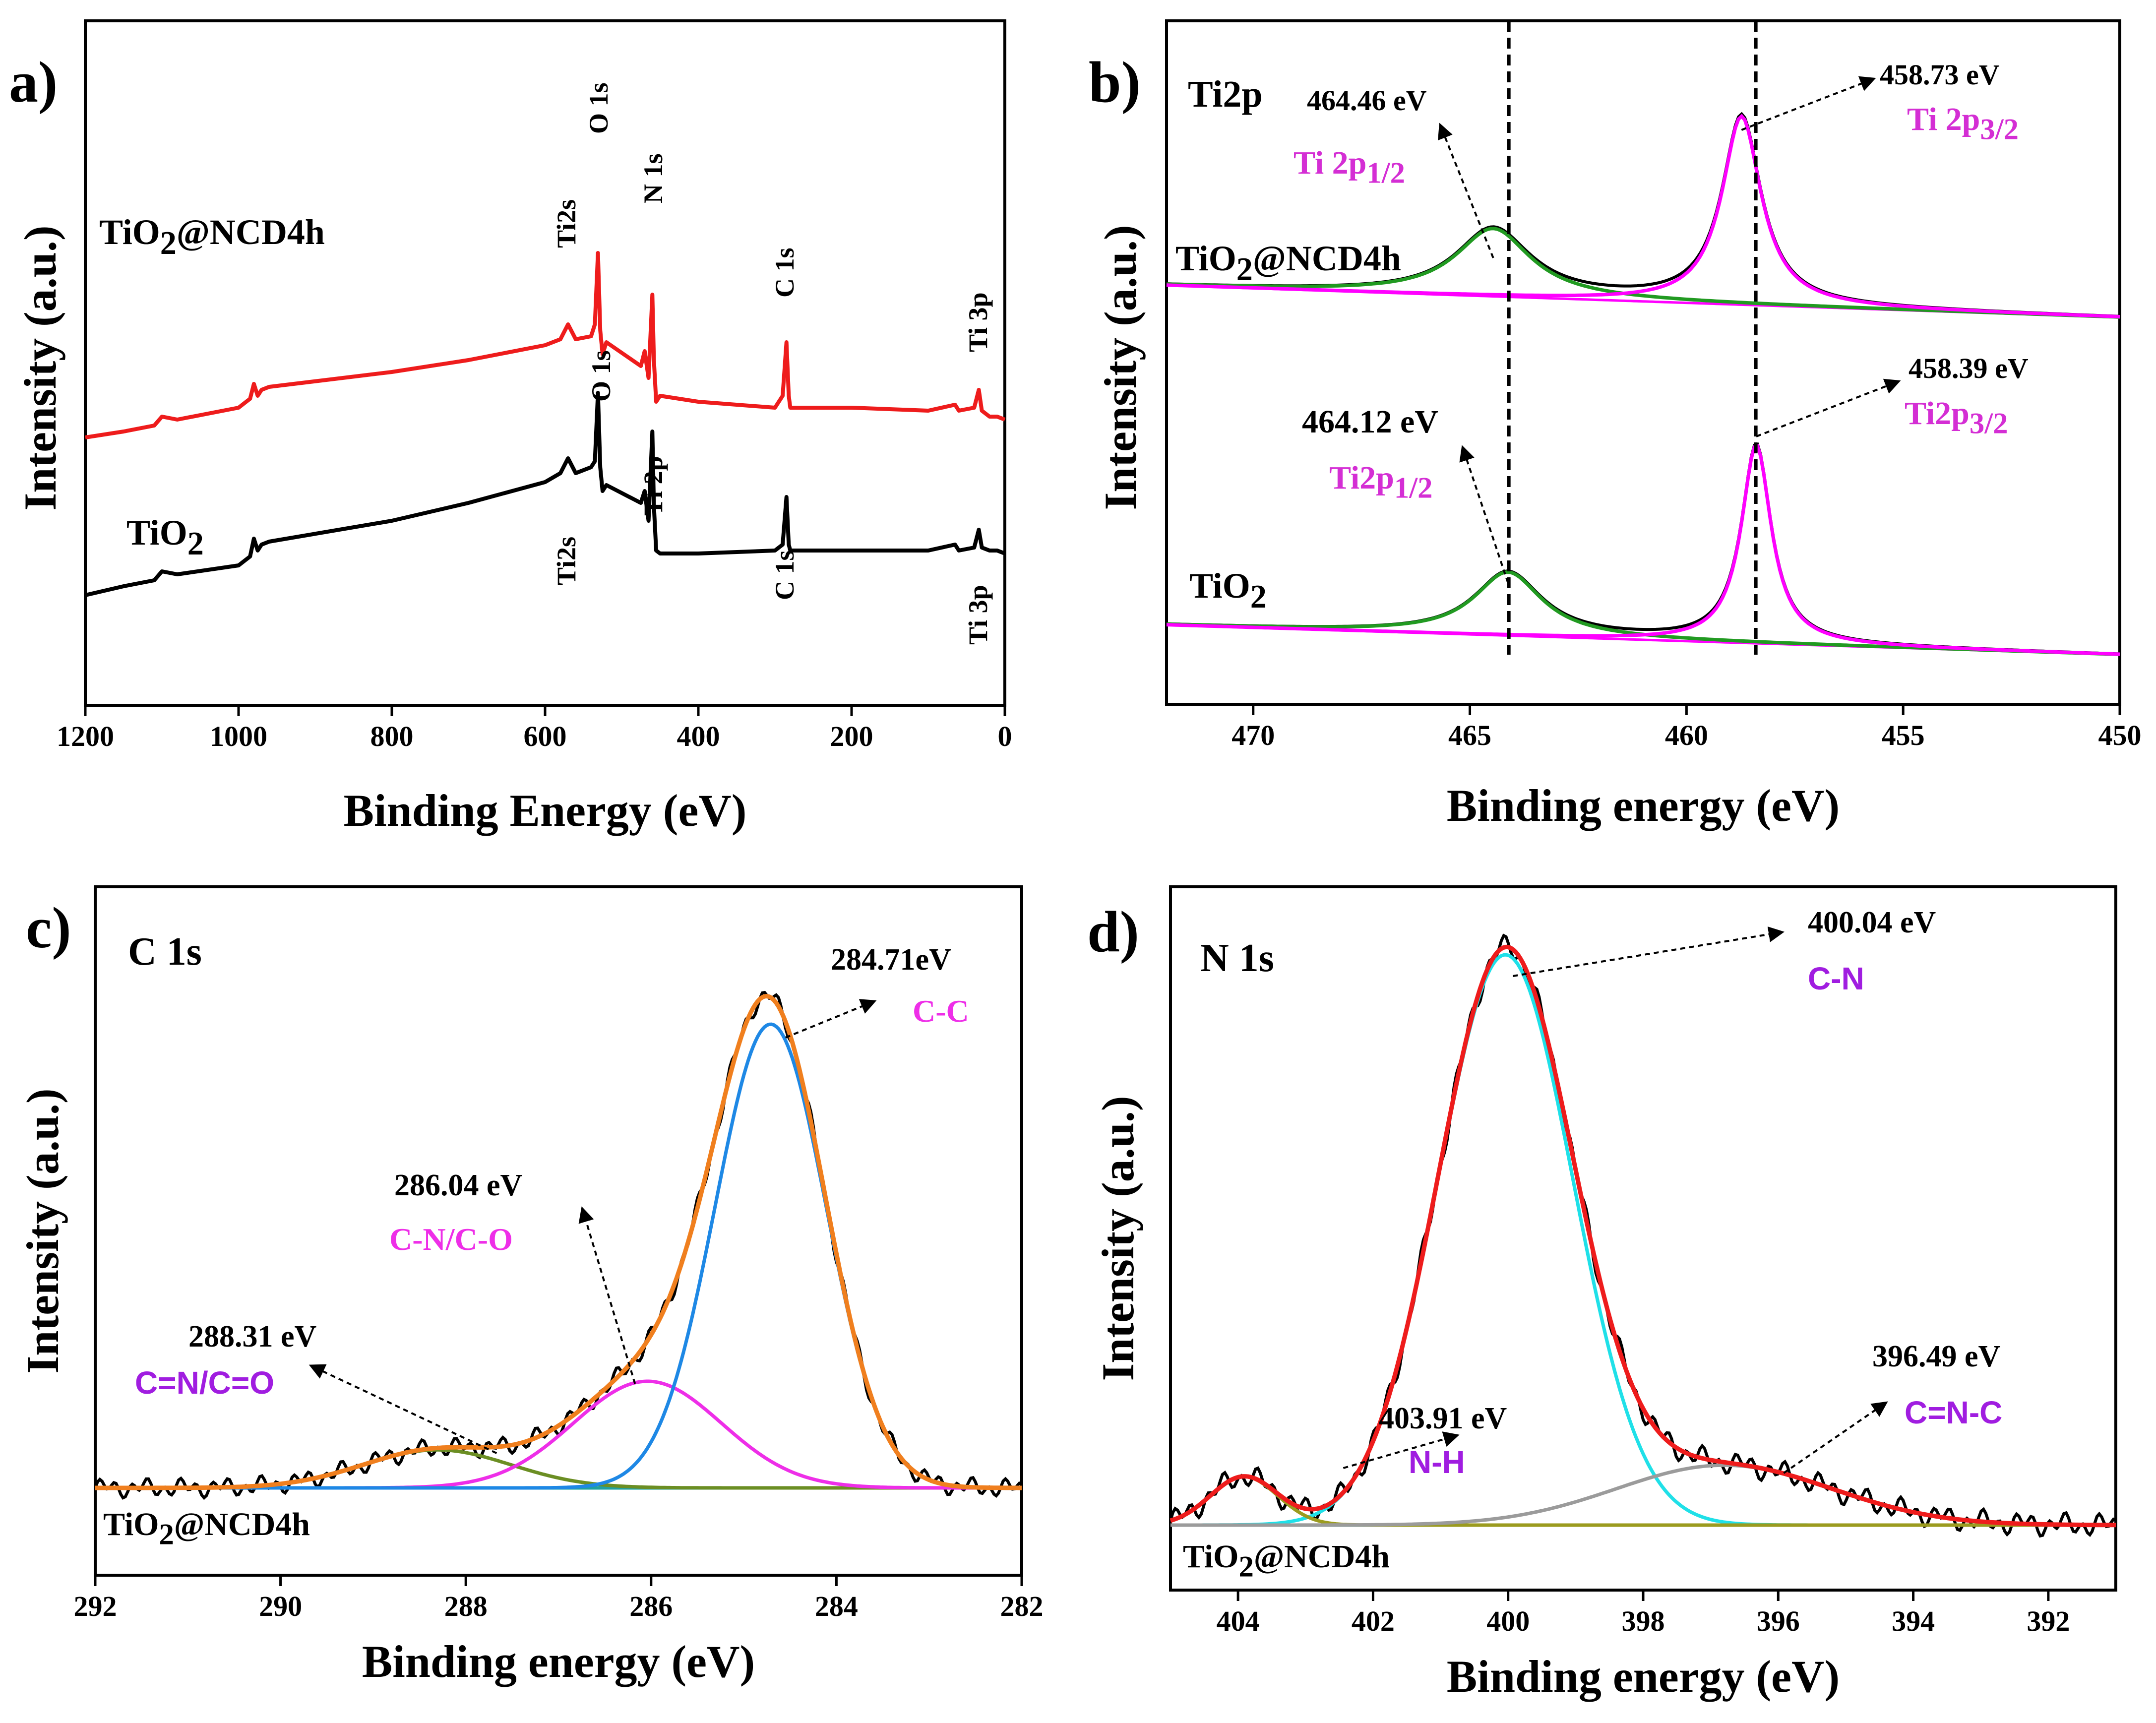 Image resolution: width=2156 pixels, height=1723 pixels. What do you see at coordinates (558, 1241) in the screenshot?
I see `panel-c-envelope` at bounding box center [558, 1241].